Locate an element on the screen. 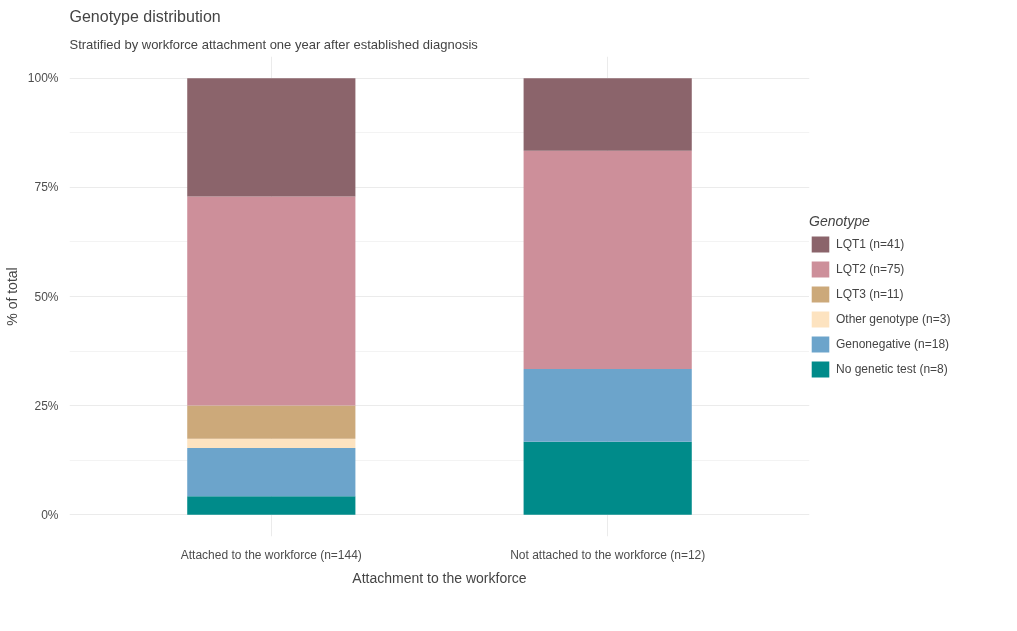 This screenshot has height=631, width=1017. y-tick-label: 25% is located at coordinates (46, 405).